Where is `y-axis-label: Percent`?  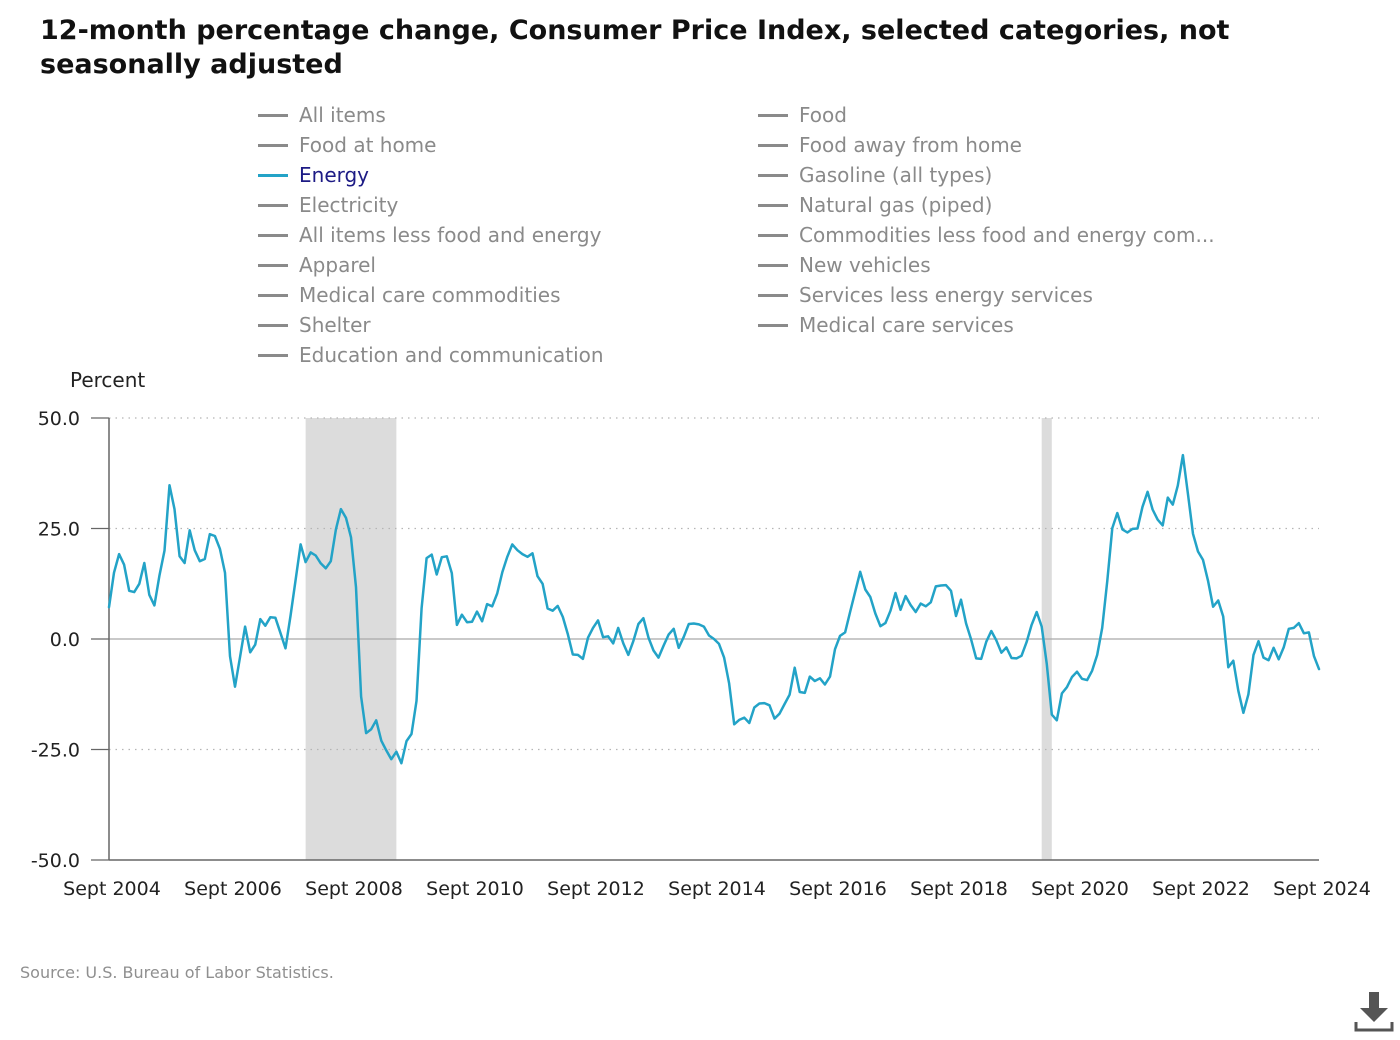
y-axis-label: Percent is located at coordinates (108, 380).